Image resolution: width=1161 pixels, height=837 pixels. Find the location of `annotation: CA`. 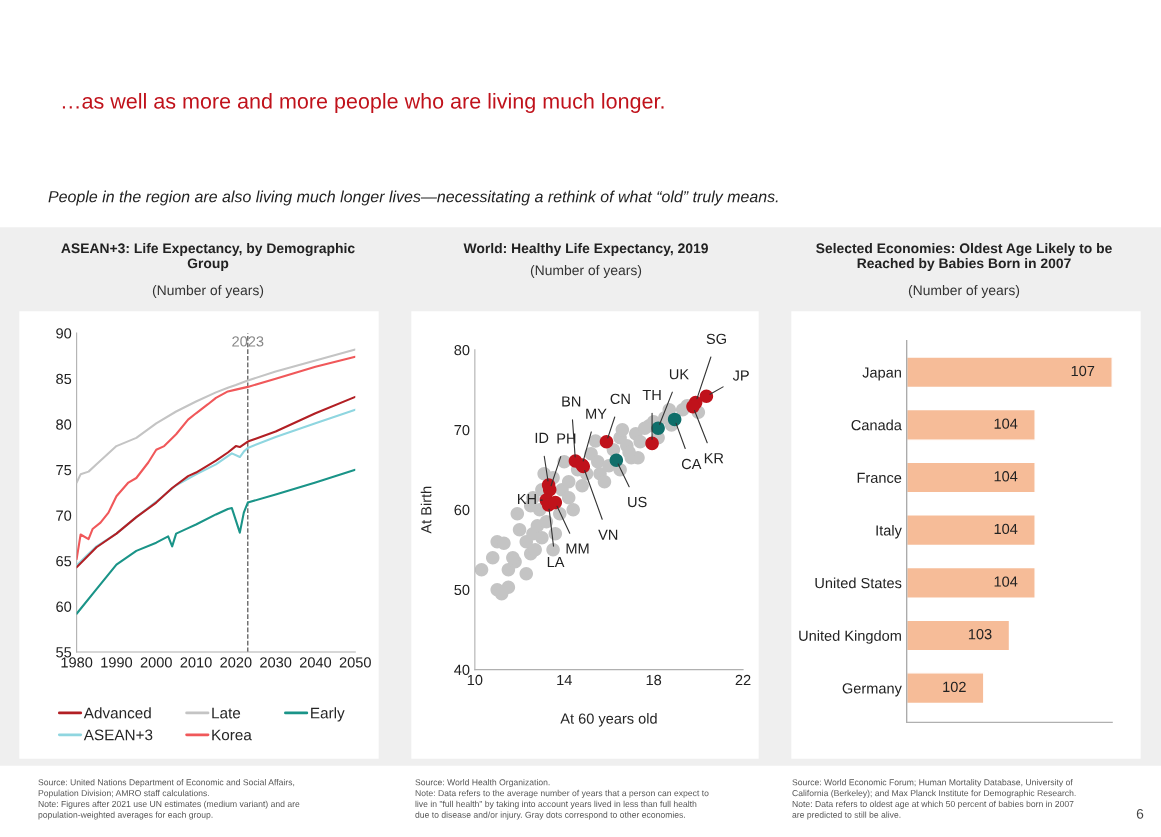

annotation: CA is located at coordinates (691, 464).